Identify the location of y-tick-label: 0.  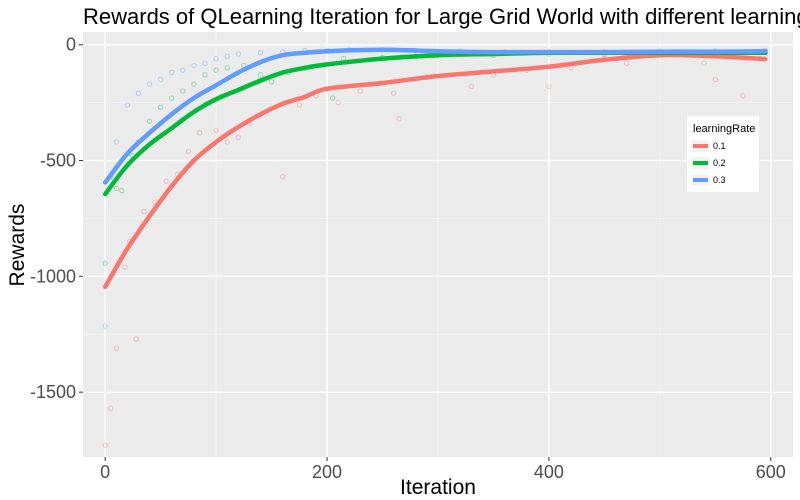
(71, 45).